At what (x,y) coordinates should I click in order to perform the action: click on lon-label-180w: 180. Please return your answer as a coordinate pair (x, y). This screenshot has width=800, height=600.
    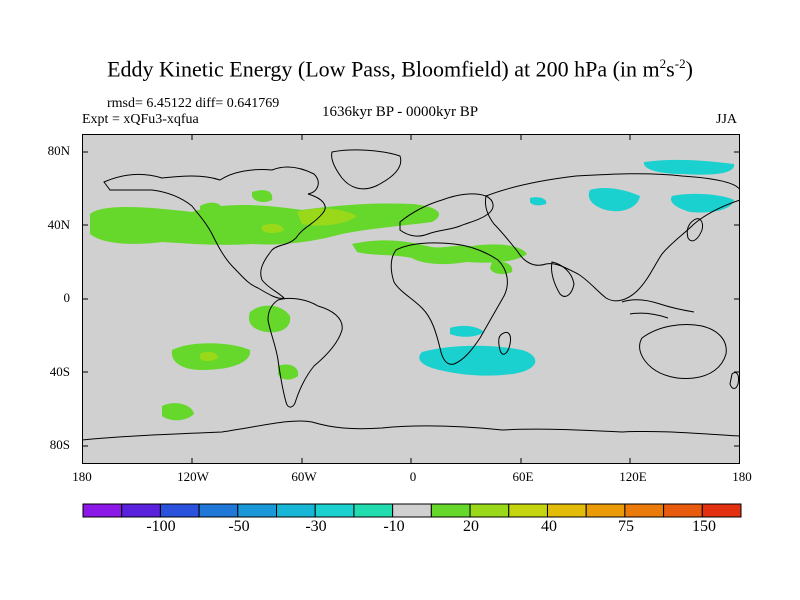
    Looking at the image, I should click on (82, 476).